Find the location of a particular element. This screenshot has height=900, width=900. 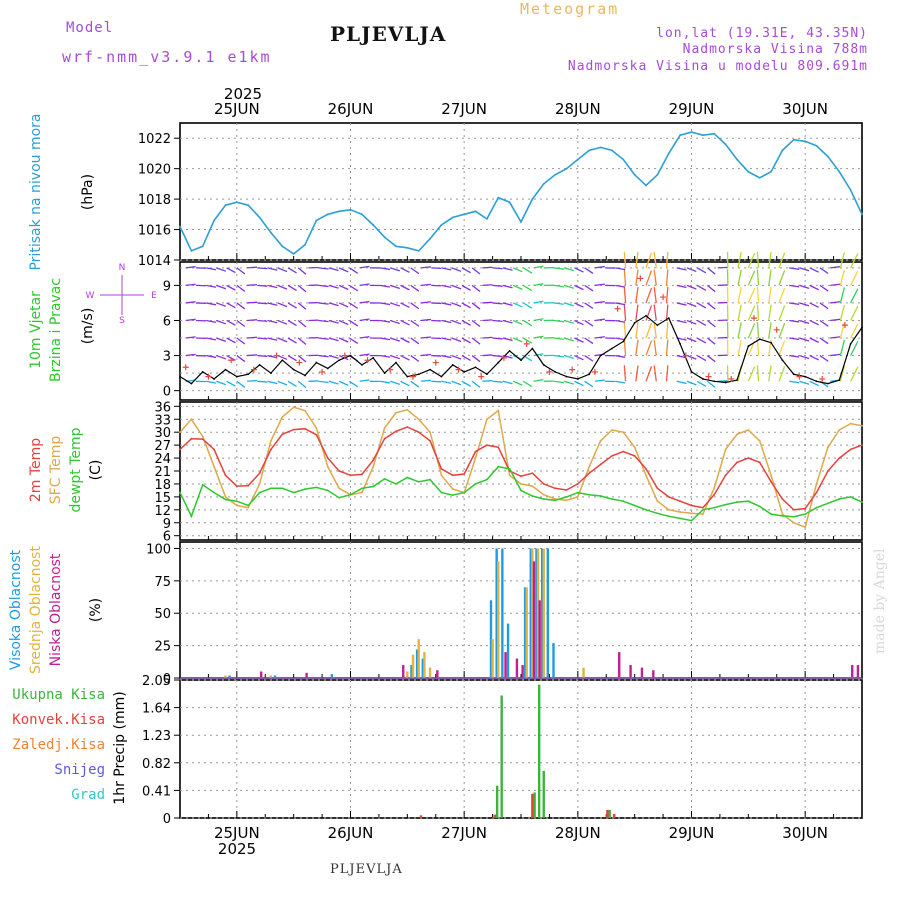

wind-axis-title-1: 10m Vjetar is located at coordinates (36, 330).